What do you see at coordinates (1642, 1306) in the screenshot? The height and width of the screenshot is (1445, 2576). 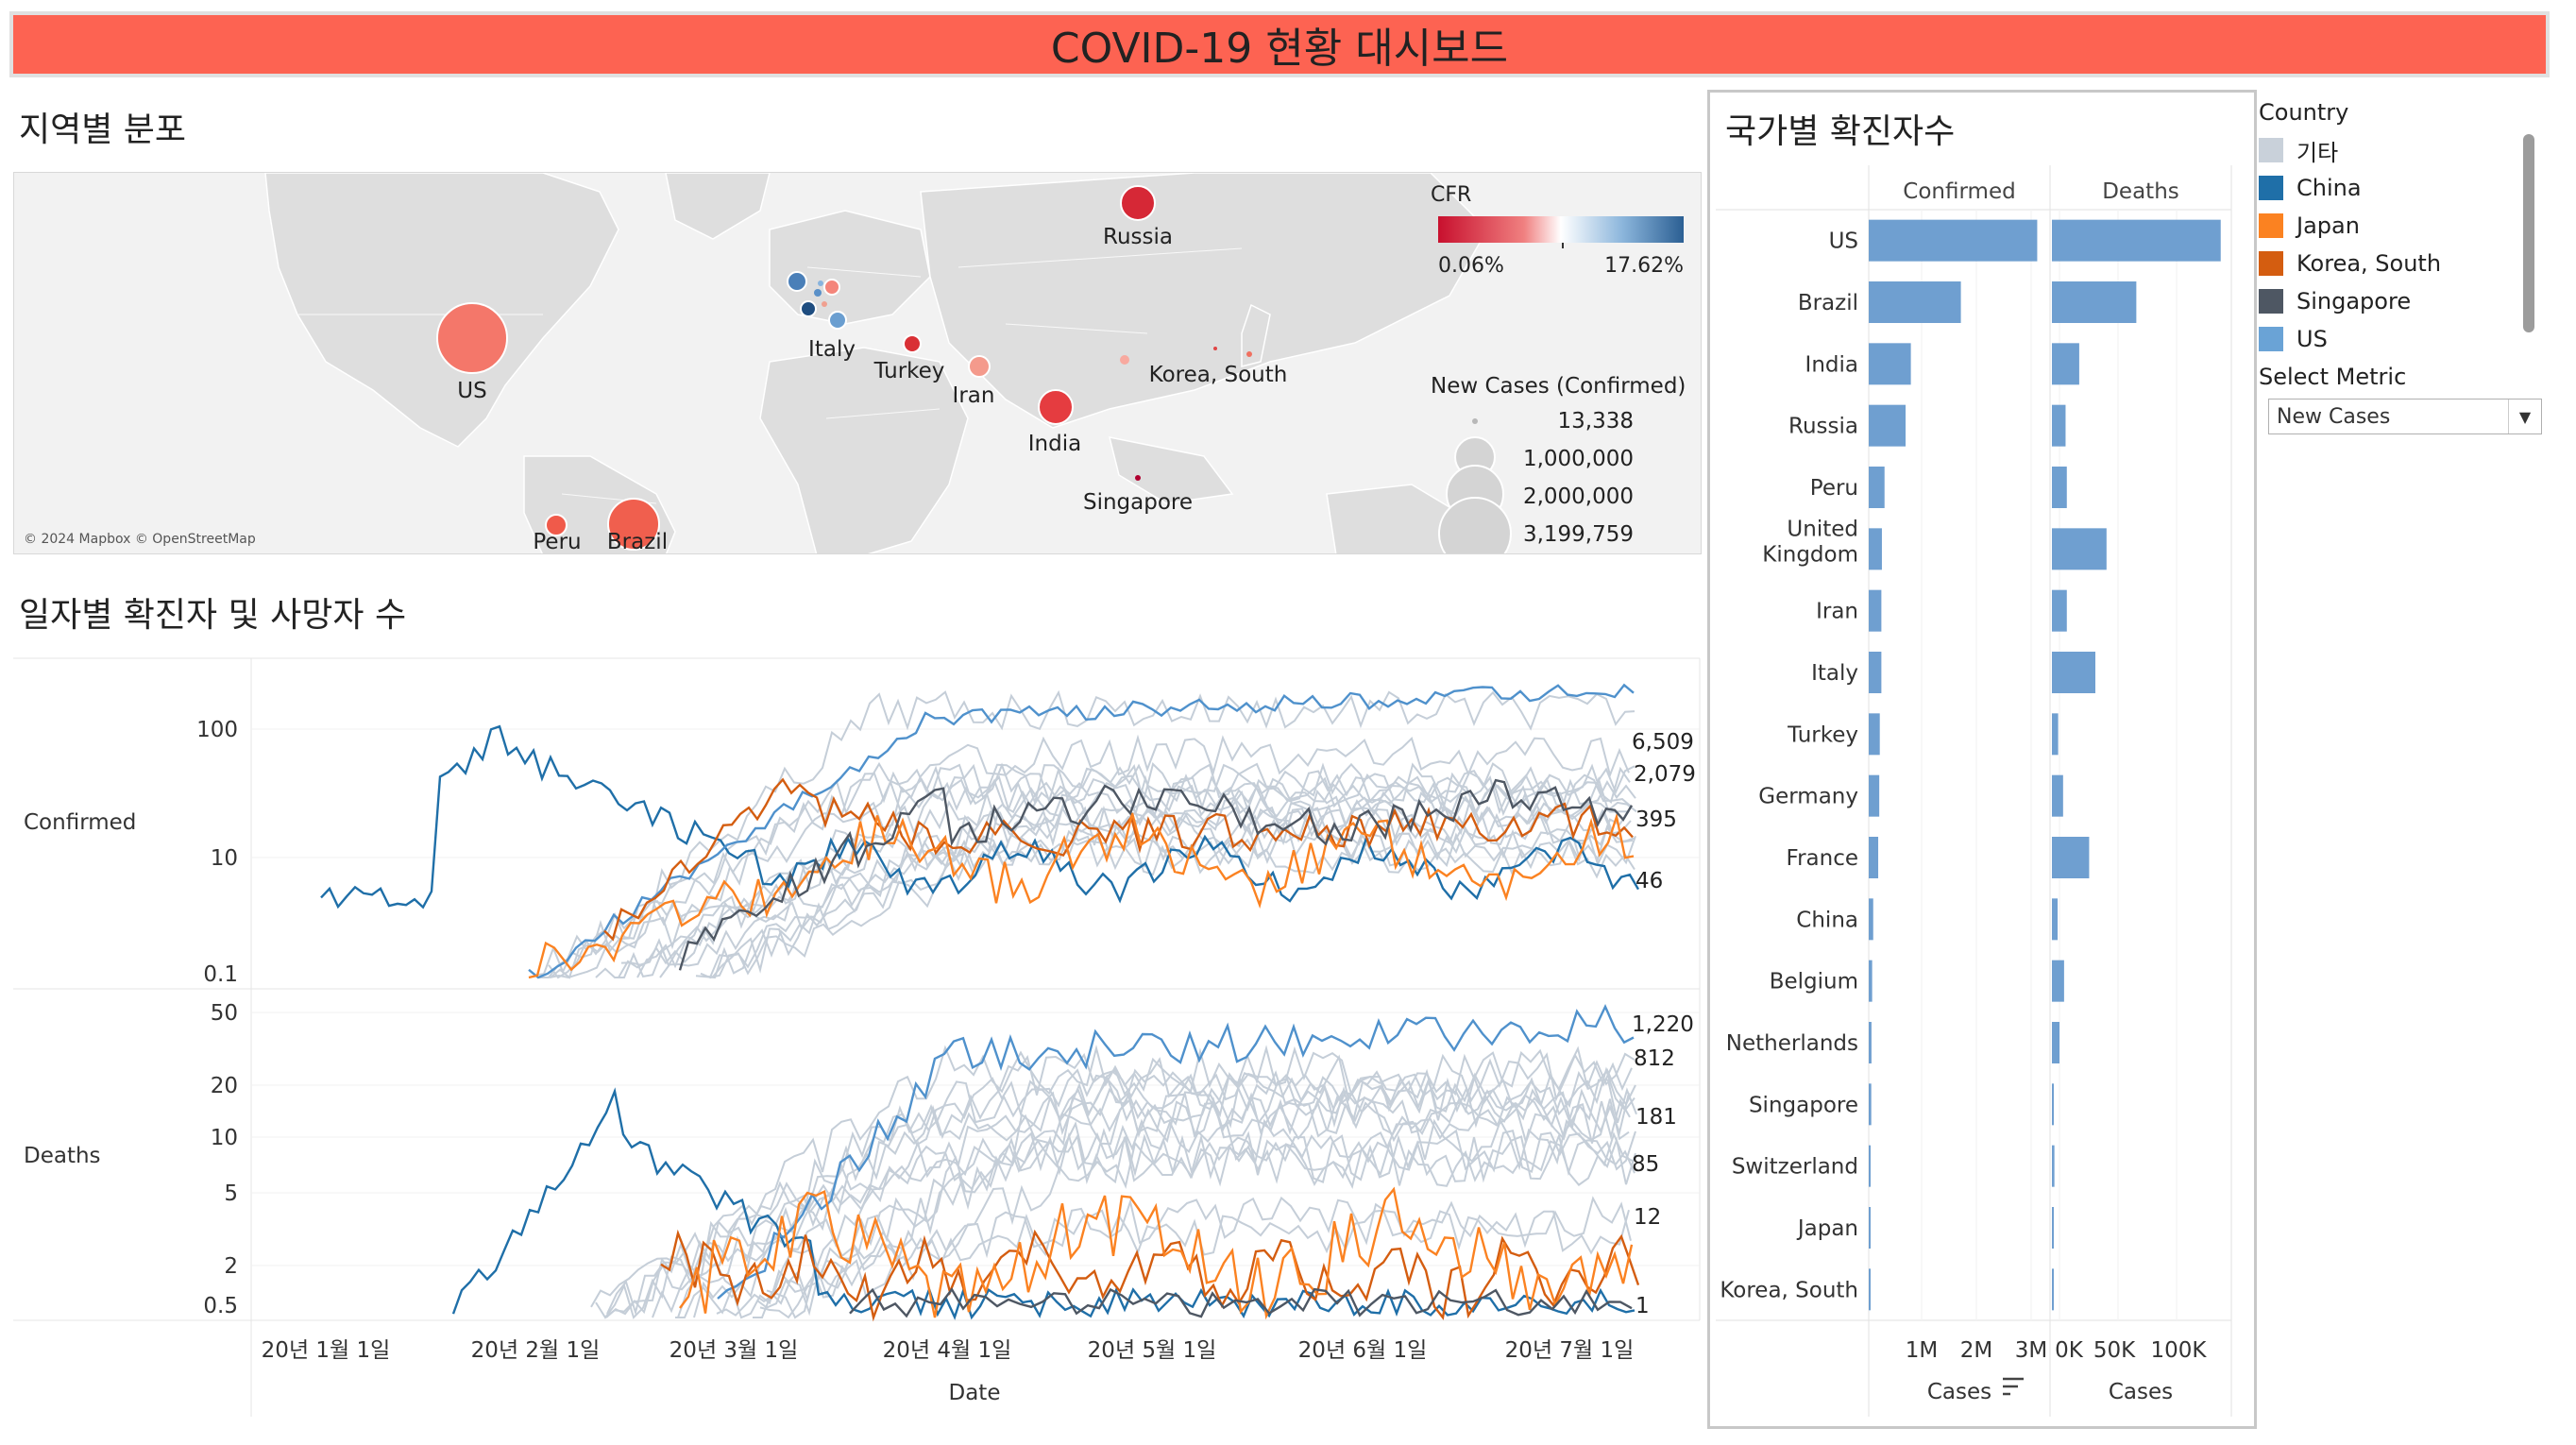 I see `deaths-end-label-6: 1` at bounding box center [1642, 1306].